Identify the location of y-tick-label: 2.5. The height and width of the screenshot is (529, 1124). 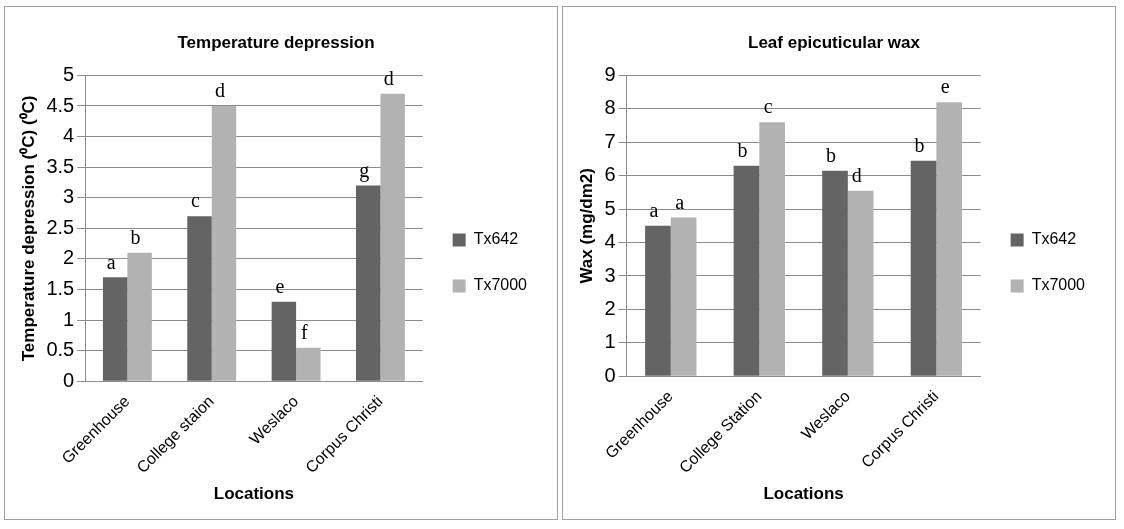
(60, 226).